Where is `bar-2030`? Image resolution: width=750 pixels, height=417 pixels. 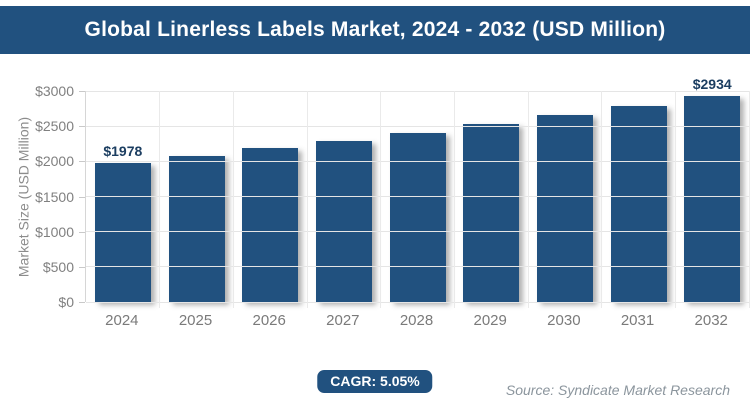 bar-2030 is located at coordinates (564, 208).